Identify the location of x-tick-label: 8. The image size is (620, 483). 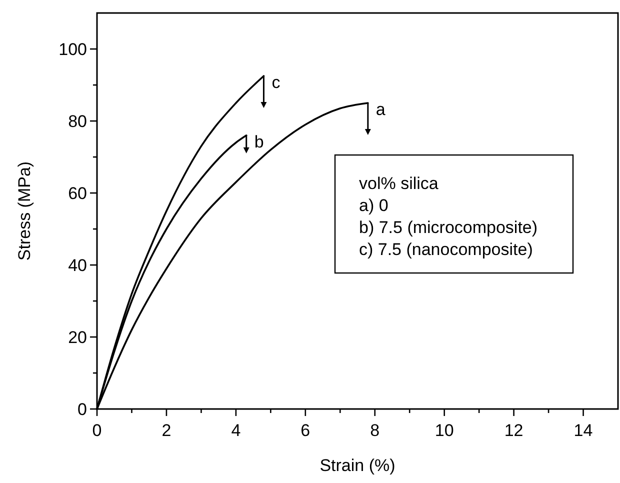
(375, 430).